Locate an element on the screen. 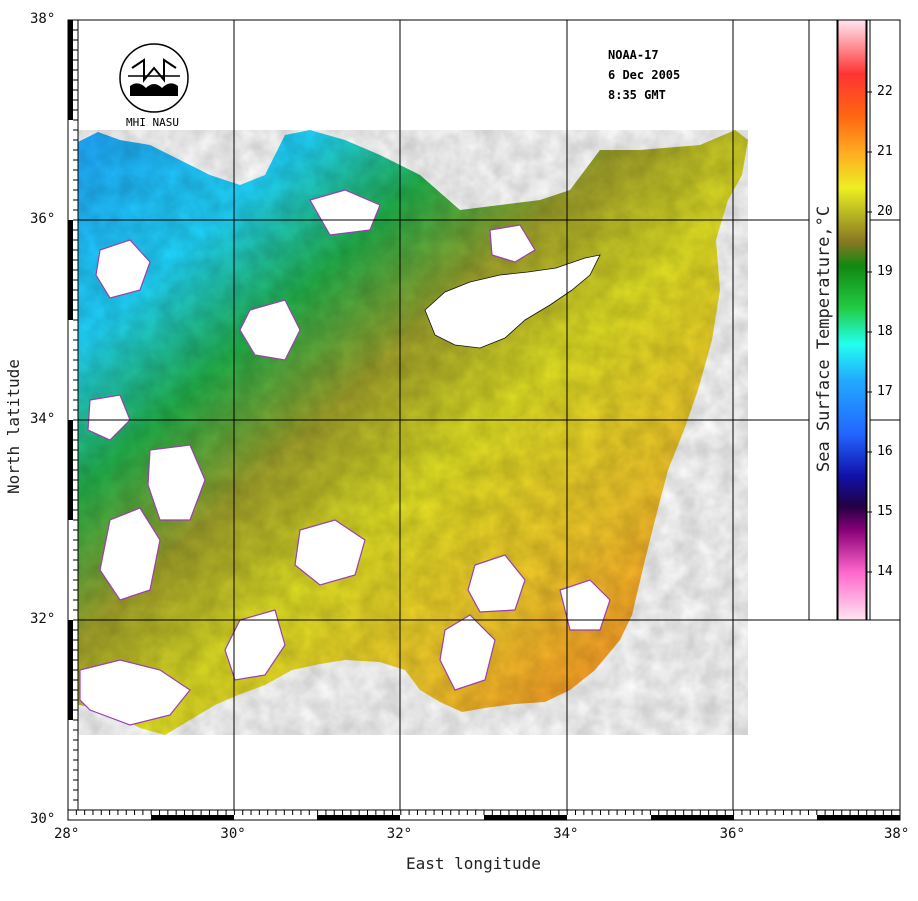  colorbar-label: 19 is located at coordinates (885, 271).